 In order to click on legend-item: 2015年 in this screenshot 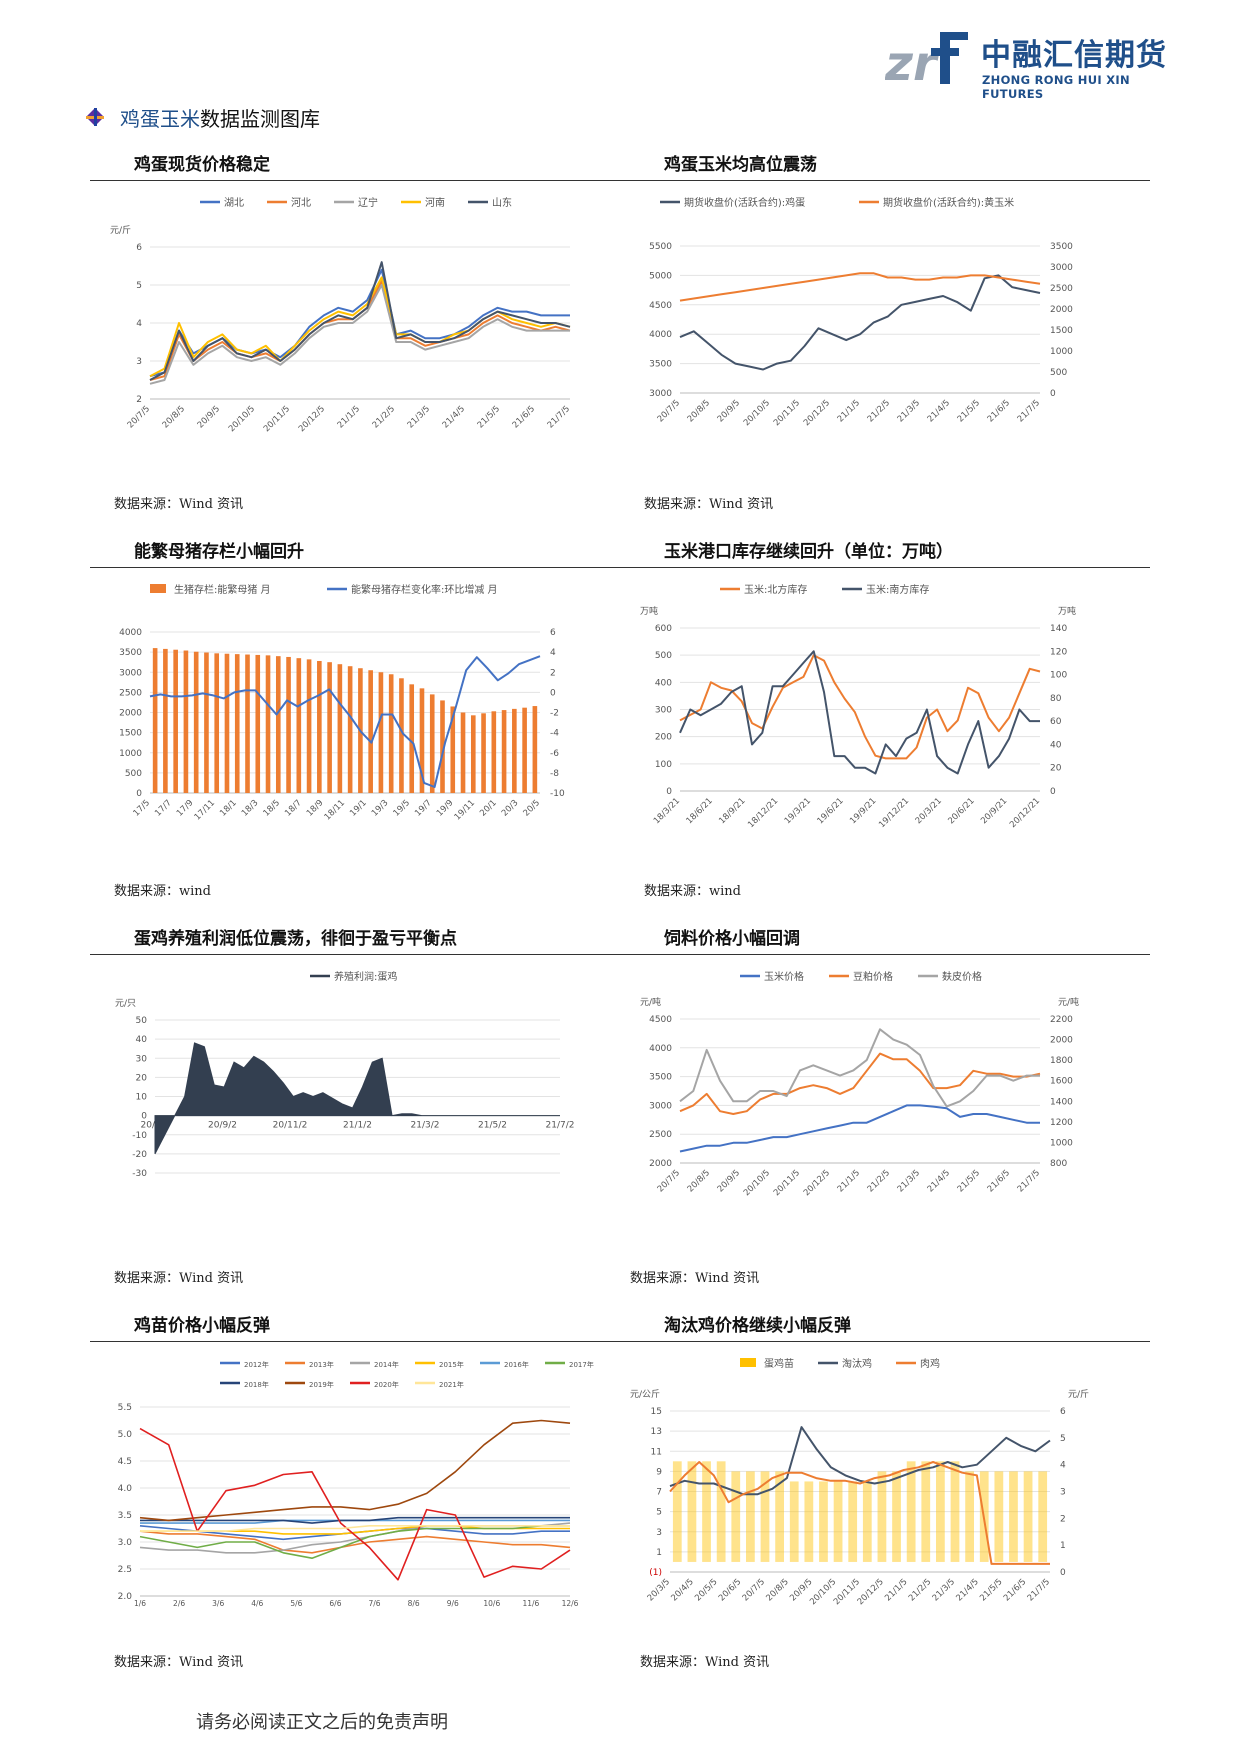, I will do `click(439, 1364)`.